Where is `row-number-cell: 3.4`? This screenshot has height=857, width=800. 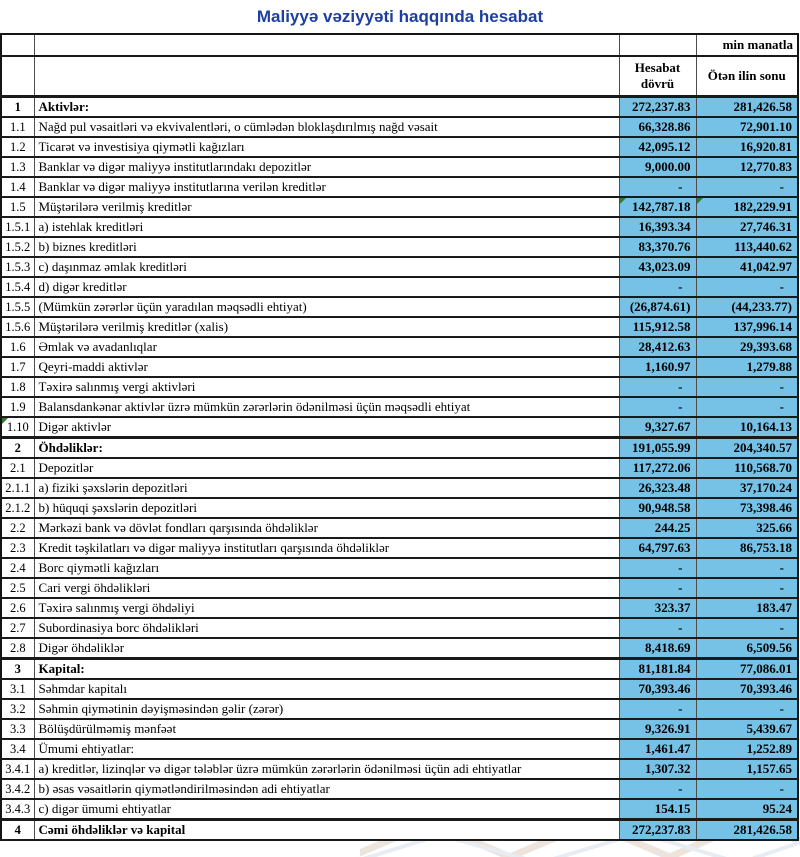 row-number-cell: 3.4 is located at coordinates (17, 749).